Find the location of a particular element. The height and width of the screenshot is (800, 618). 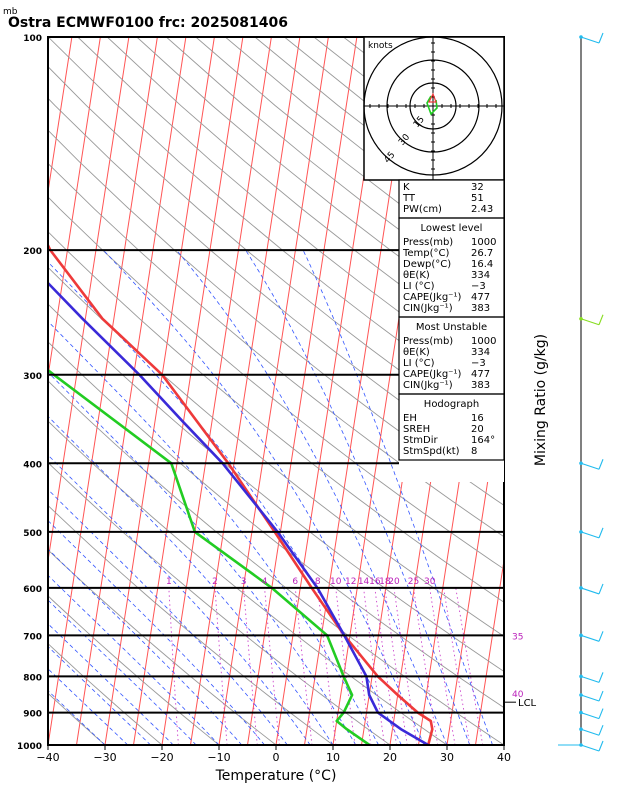

x-tick-label: −40 is located at coordinates (47, 757).